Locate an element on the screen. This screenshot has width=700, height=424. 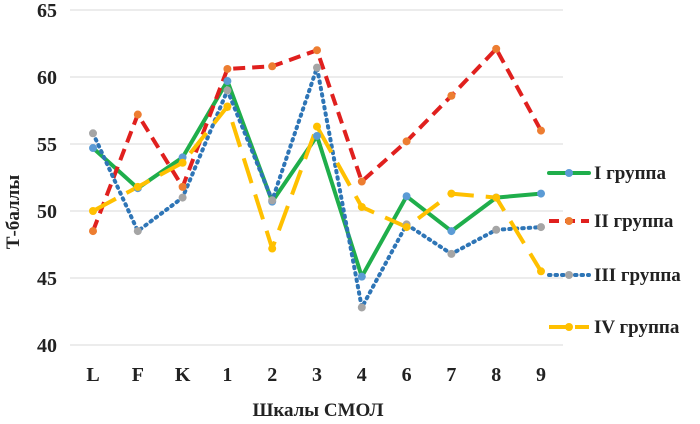
x-tick-label: 8 is located at coordinates (496, 375).